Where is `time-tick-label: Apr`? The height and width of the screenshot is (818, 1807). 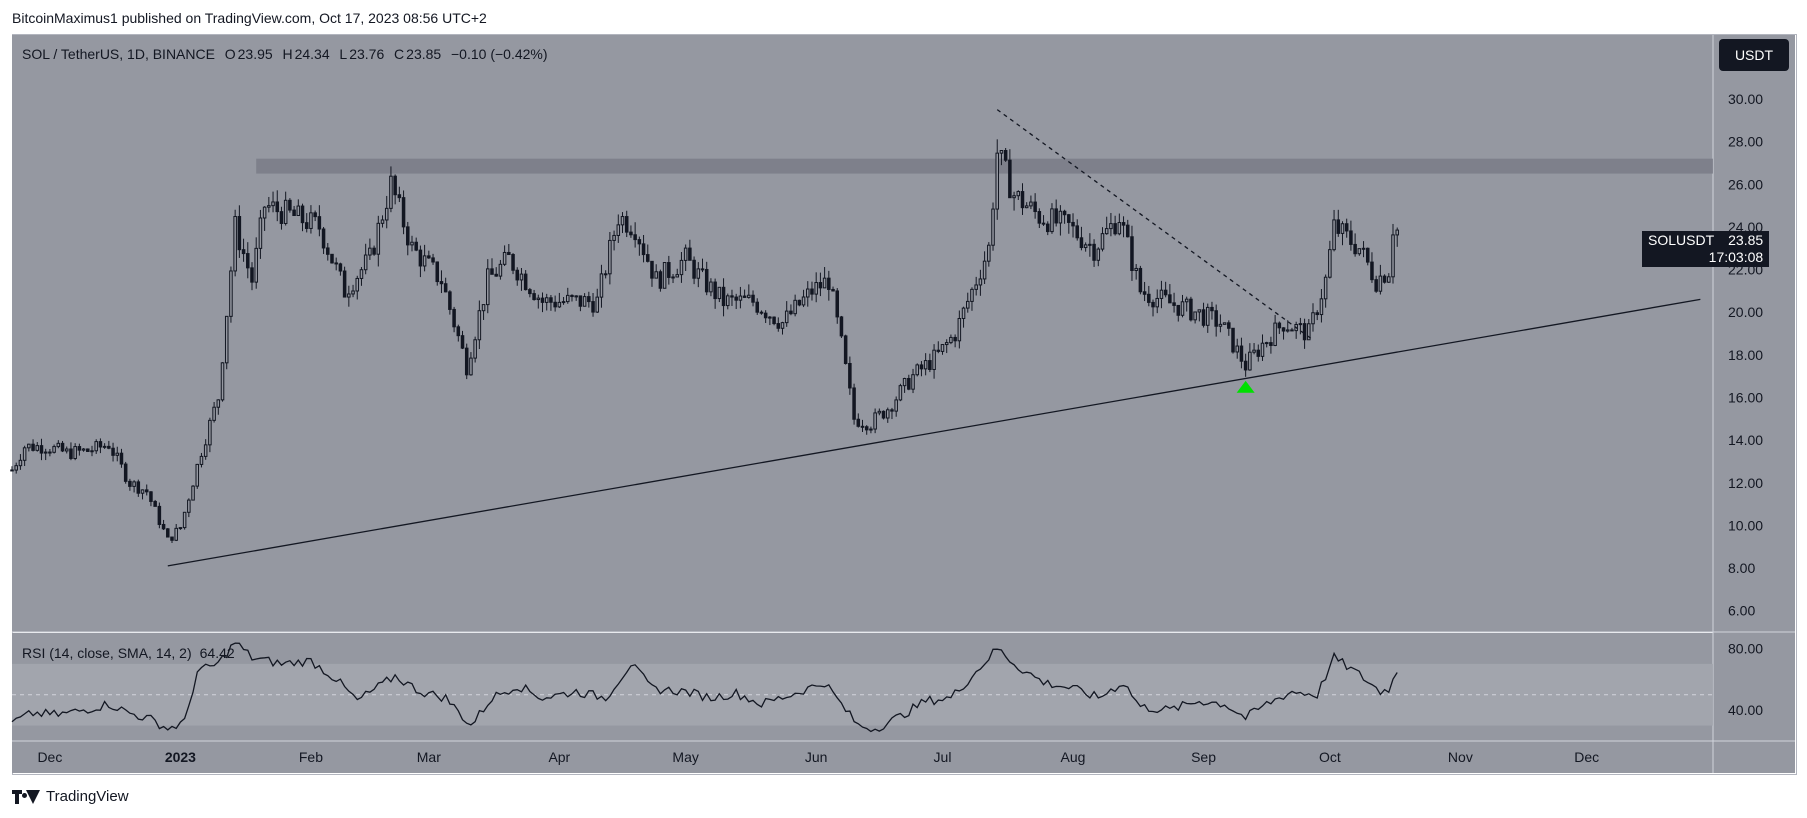 time-tick-label: Apr is located at coordinates (559, 757).